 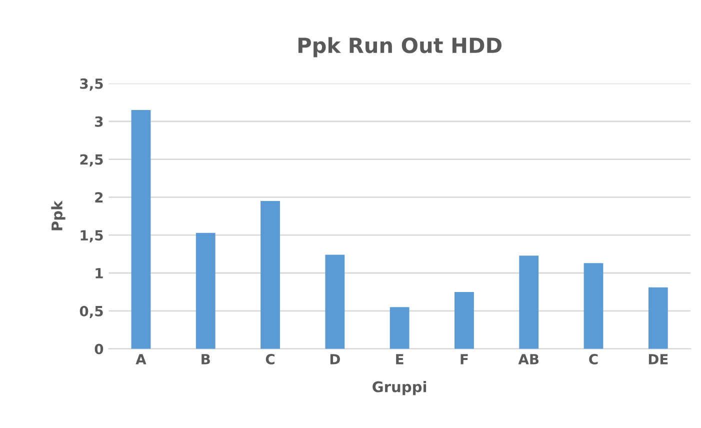 I want to click on chart-title: Ppk Run Out HDD, so click(x=400, y=47).